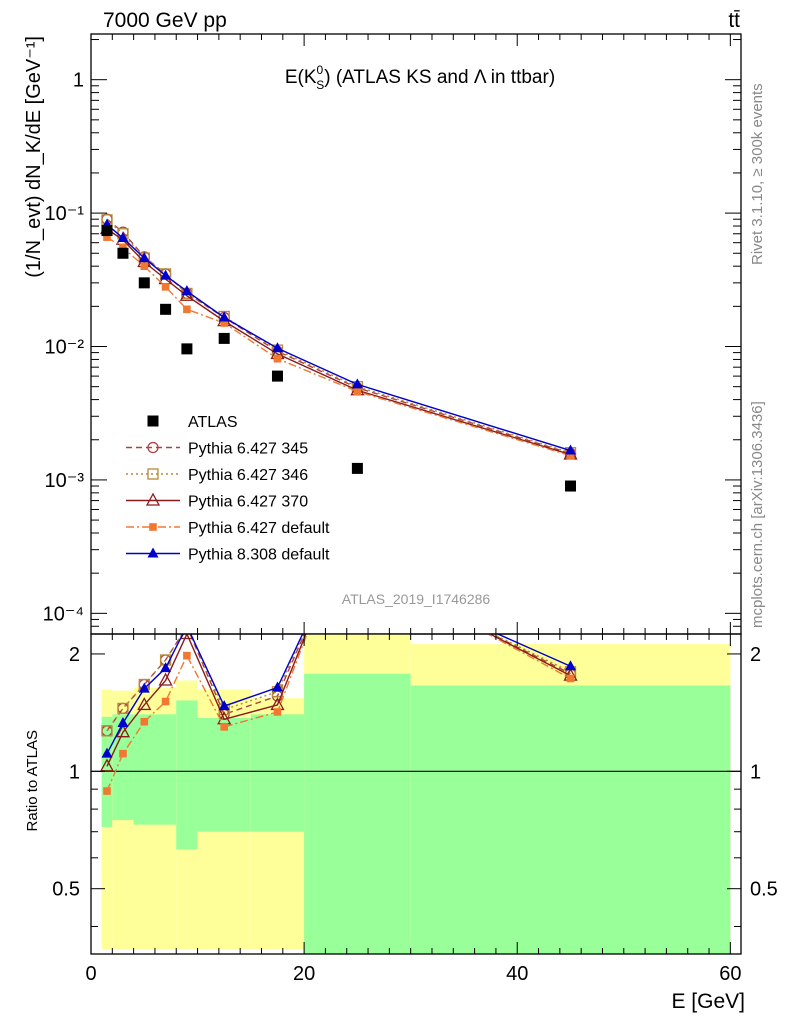 The height and width of the screenshot is (1024, 786). I want to click on series-line-p345, so click(338, 336).